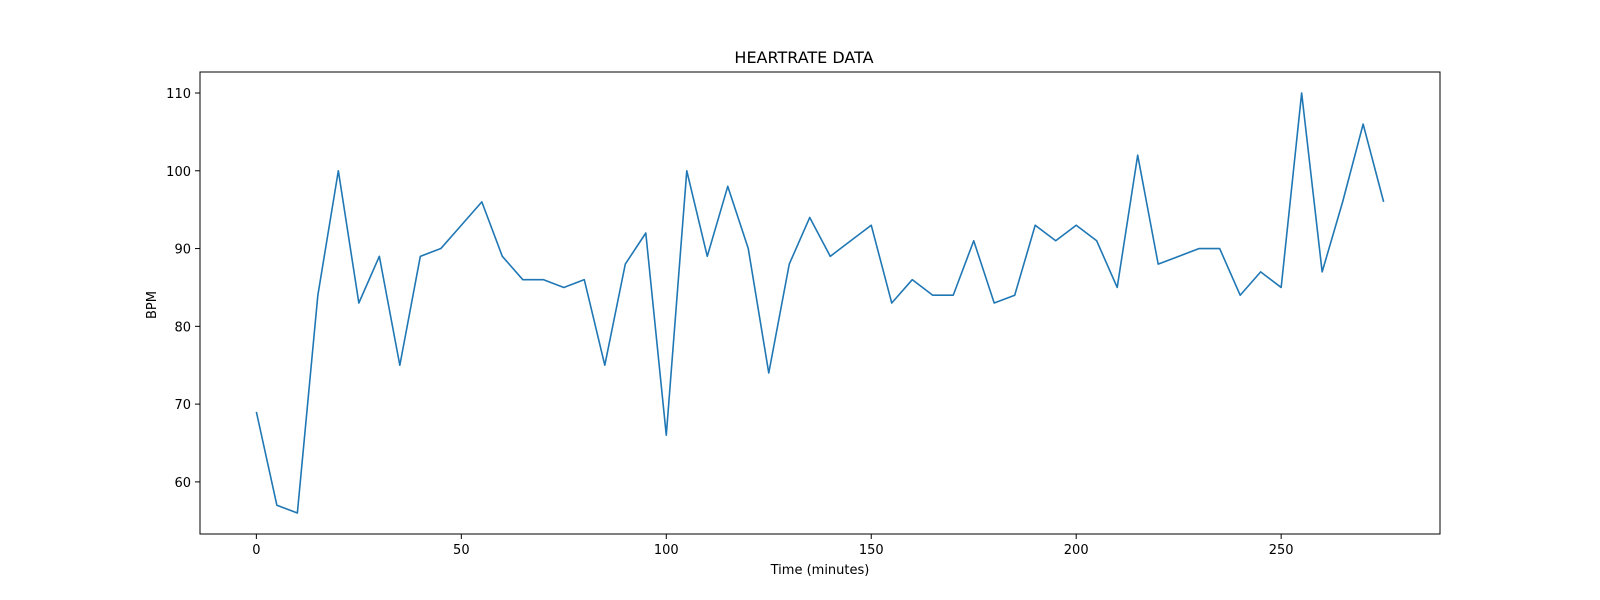  What do you see at coordinates (182, 405) in the screenshot?
I see `y-tick-label: 70` at bounding box center [182, 405].